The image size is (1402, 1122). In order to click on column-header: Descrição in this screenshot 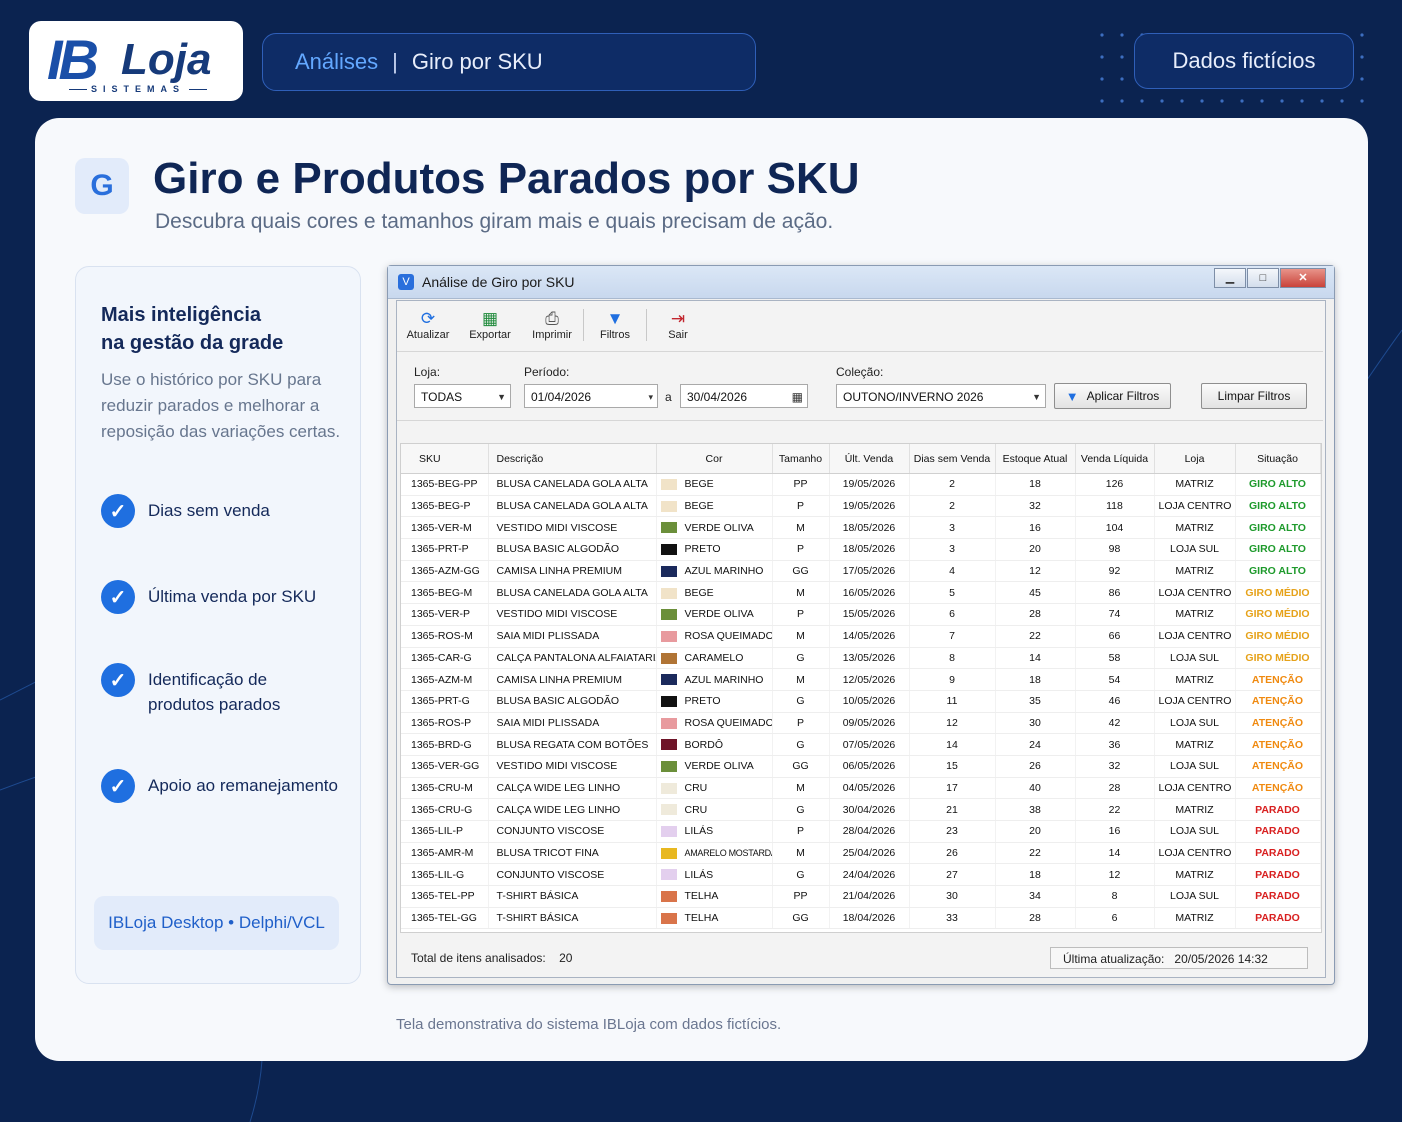, I will do `click(572, 459)`.